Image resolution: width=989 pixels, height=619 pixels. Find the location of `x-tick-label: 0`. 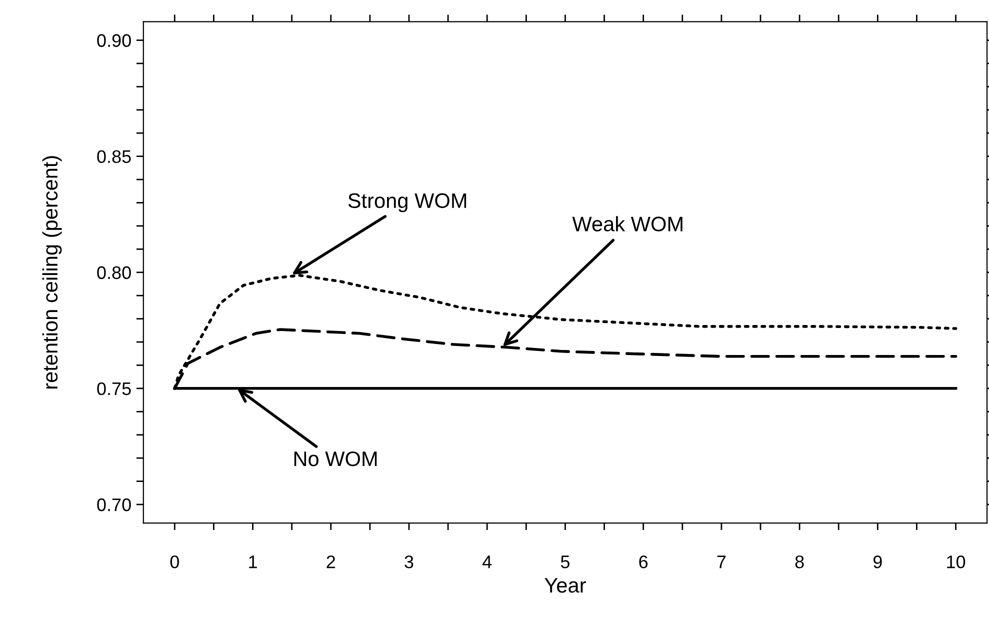

x-tick-label: 0 is located at coordinates (174, 561).